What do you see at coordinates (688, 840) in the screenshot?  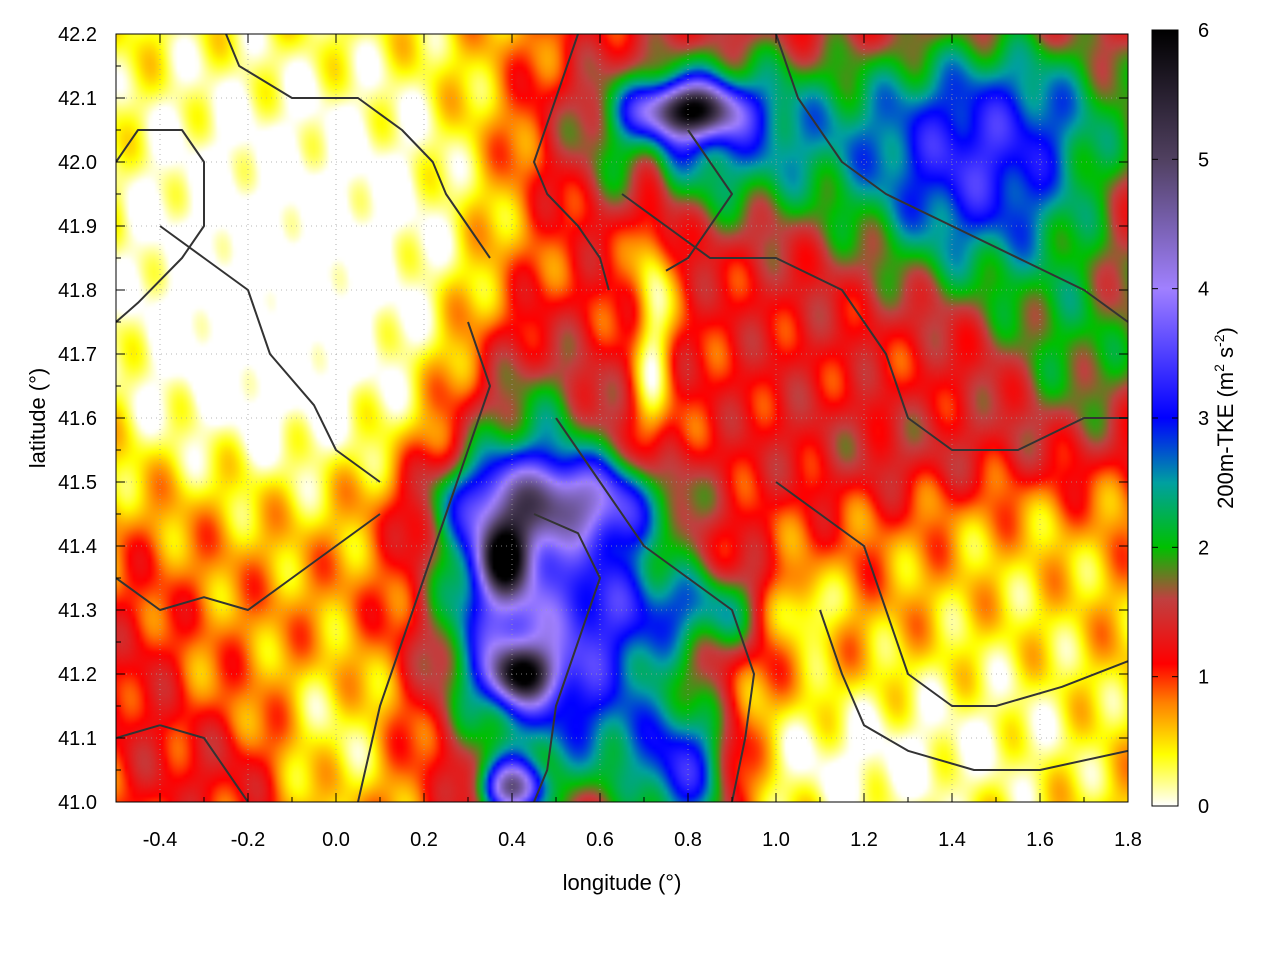 I see `x-tick-label: 0.8` at bounding box center [688, 840].